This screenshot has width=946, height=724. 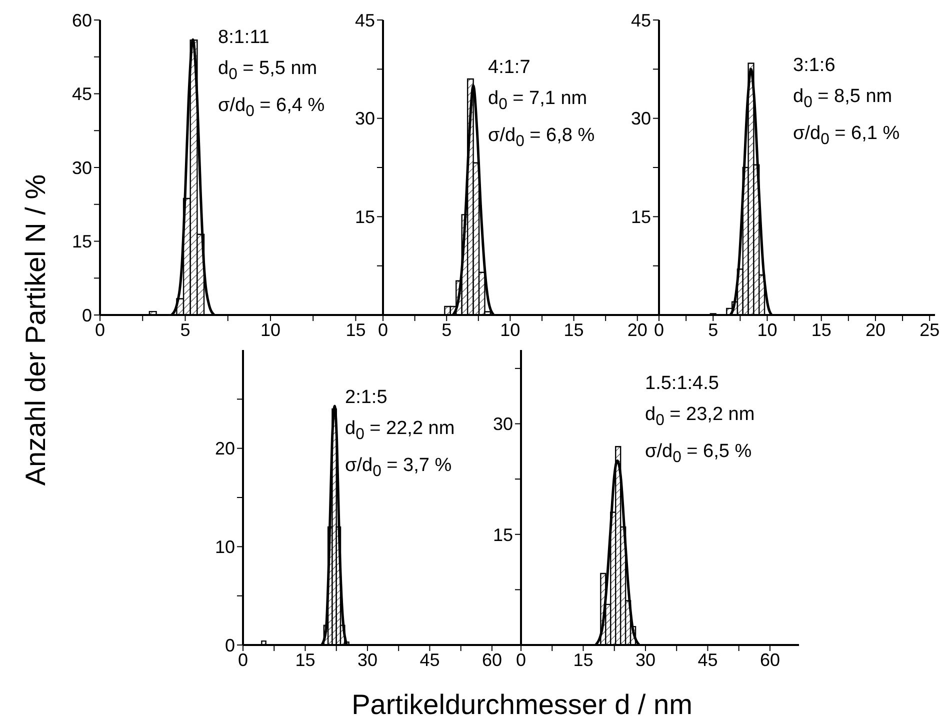 I want to click on annotation: 4:1:7, so click(x=510, y=68).